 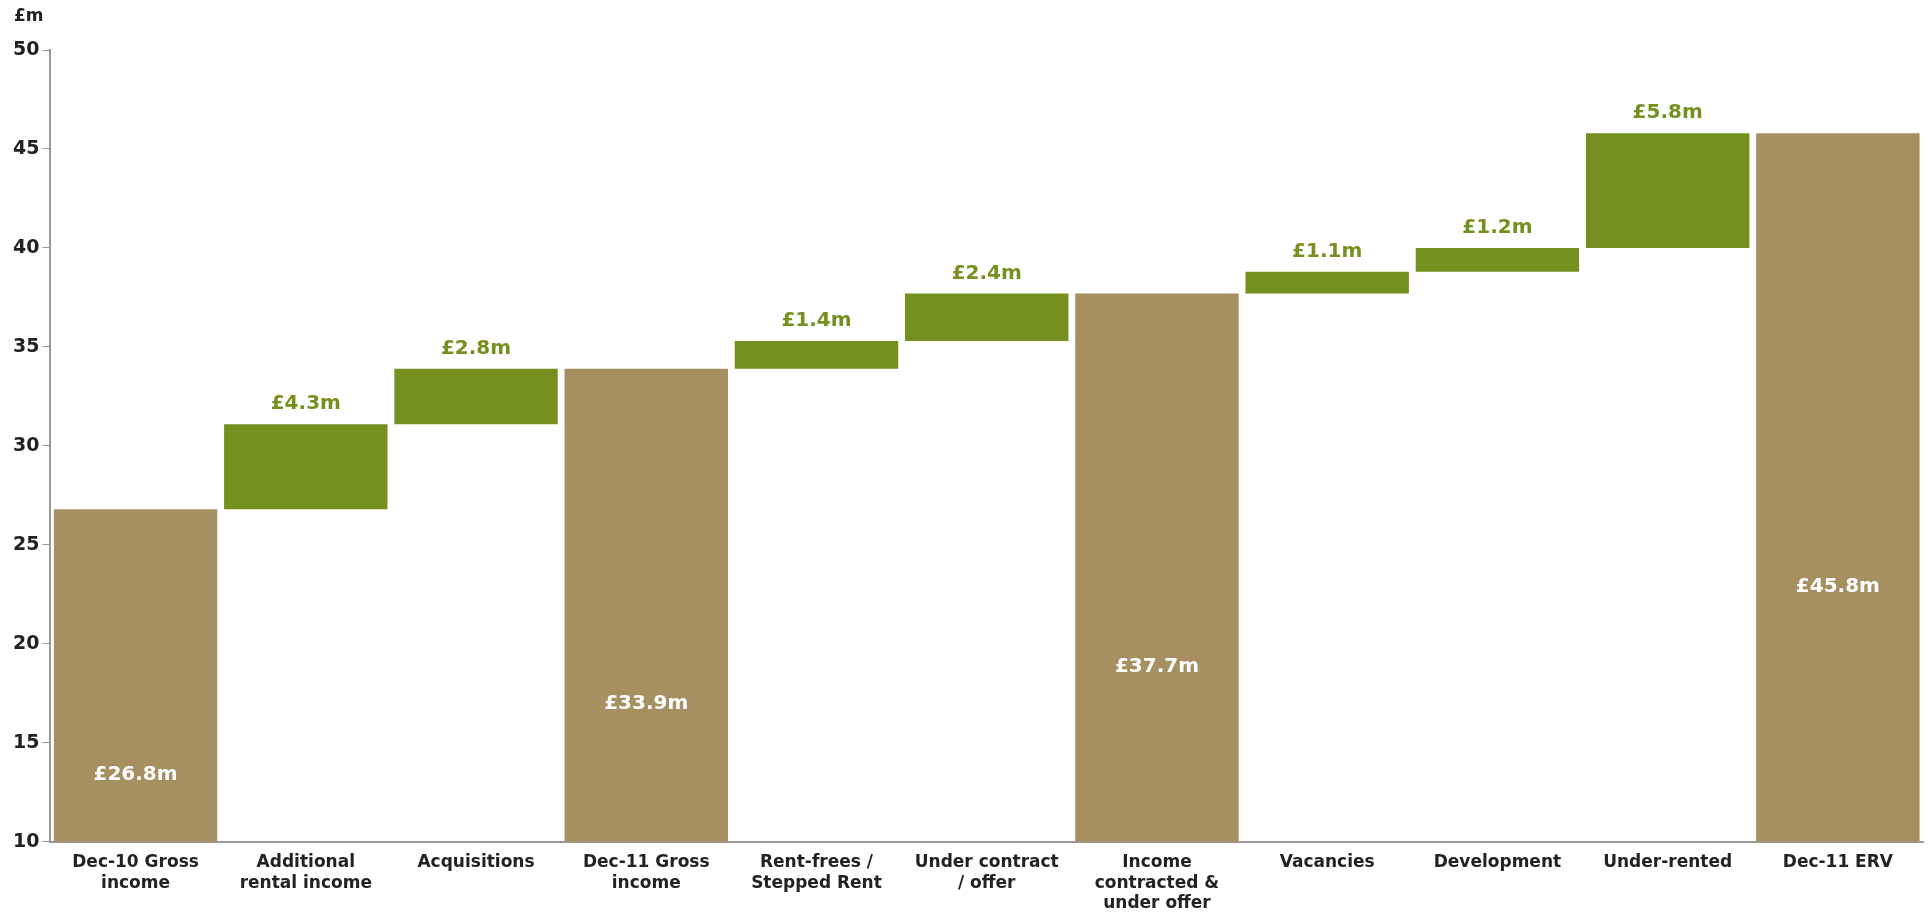 I want to click on x-tick-label: Under-rented, so click(x=1668, y=861).